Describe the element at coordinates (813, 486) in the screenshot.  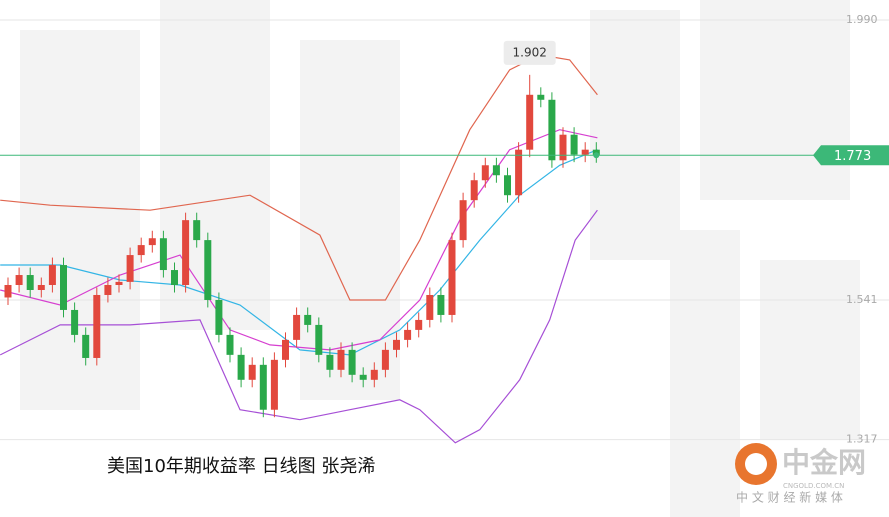
I see `site: CNGOLD.COM.CN` at that location.